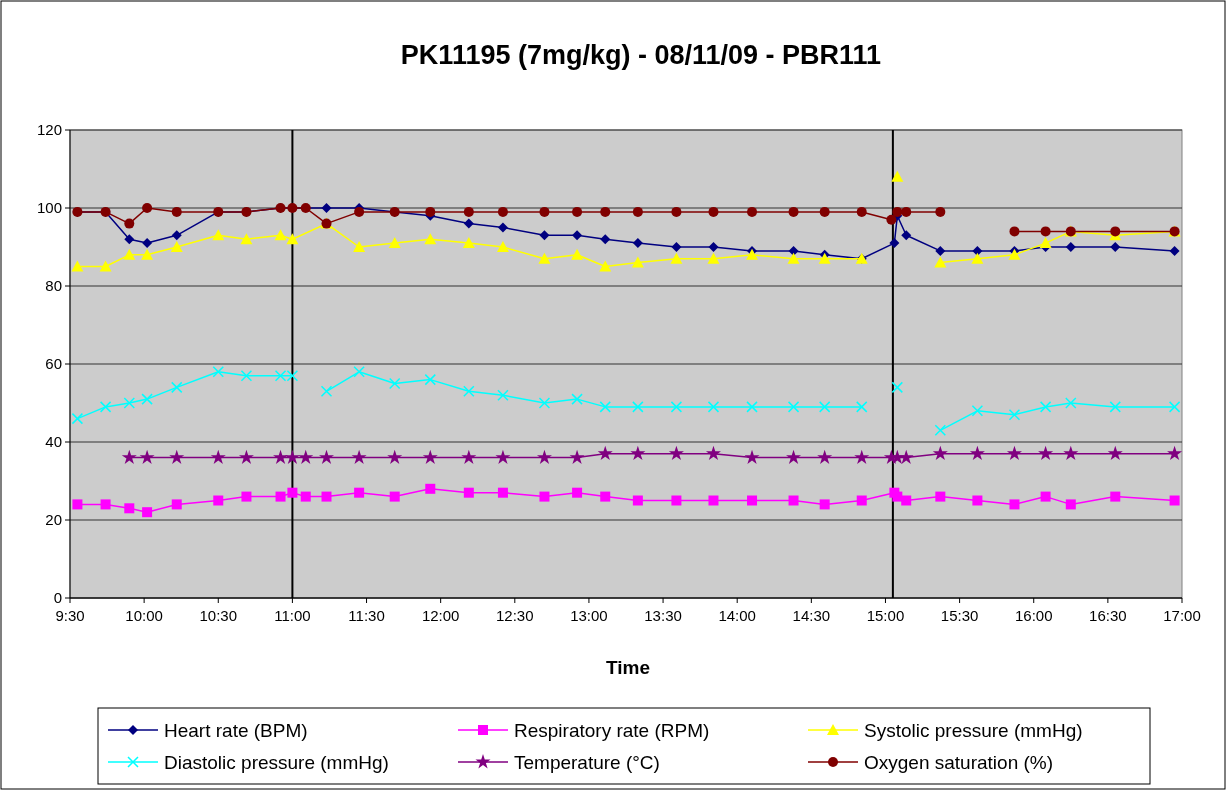 The height and width of the screenshot is (790, 1226). What do you see at coordinates (440, 615) in the screenshot?
I see `x-tick-label: 12:00` at bounding box center [440, 615].